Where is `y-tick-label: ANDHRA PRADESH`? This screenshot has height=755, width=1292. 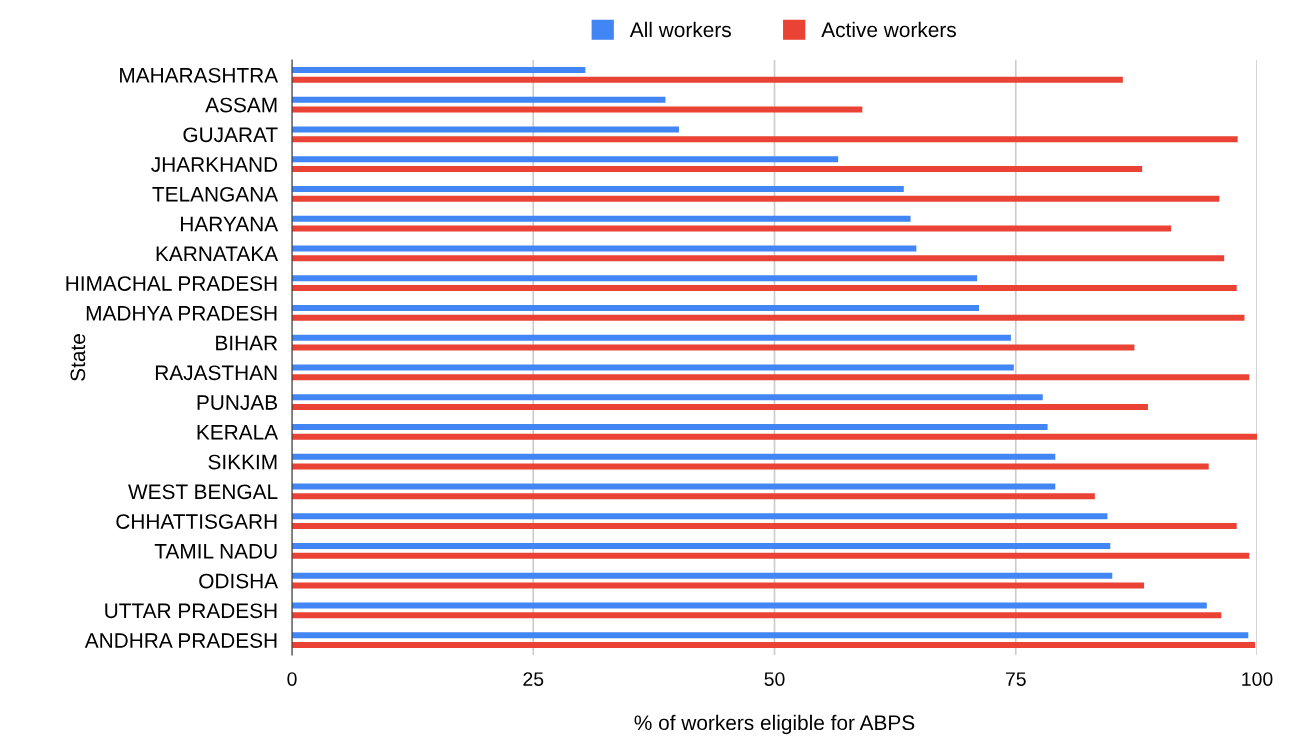 y-tick-label: ANDHRA PRADESH is located at coordinates (180, 640).